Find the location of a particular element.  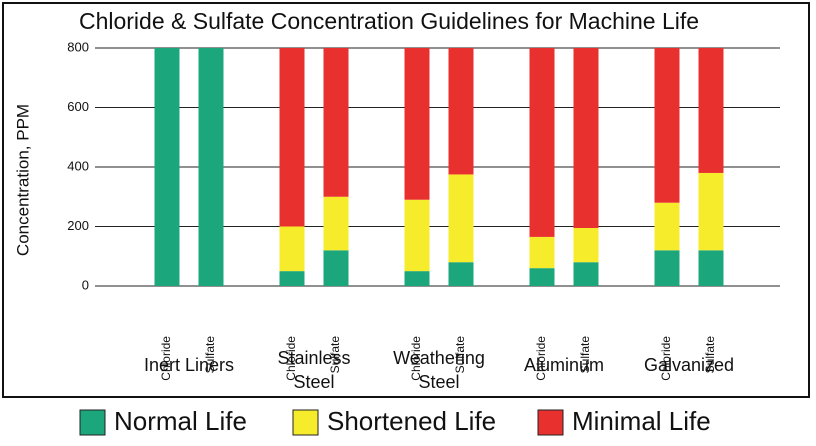

y-tick-label: 400 is located at coordinates (78, 165).